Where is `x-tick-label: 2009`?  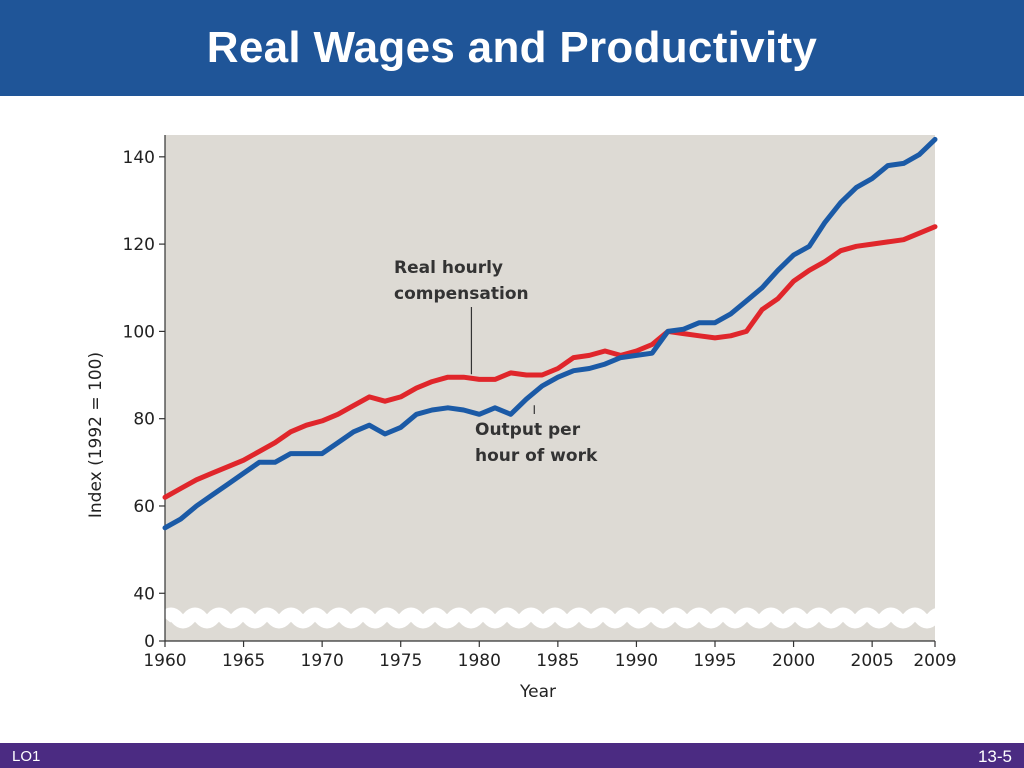
x-tick-label: 2009 is located at coordinates (934, 661).